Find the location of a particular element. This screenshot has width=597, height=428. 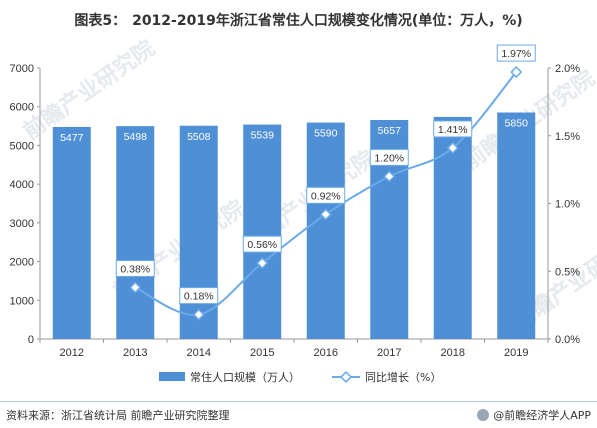

y-left-tick-label: 7000 is located at coordinates (22, 69).